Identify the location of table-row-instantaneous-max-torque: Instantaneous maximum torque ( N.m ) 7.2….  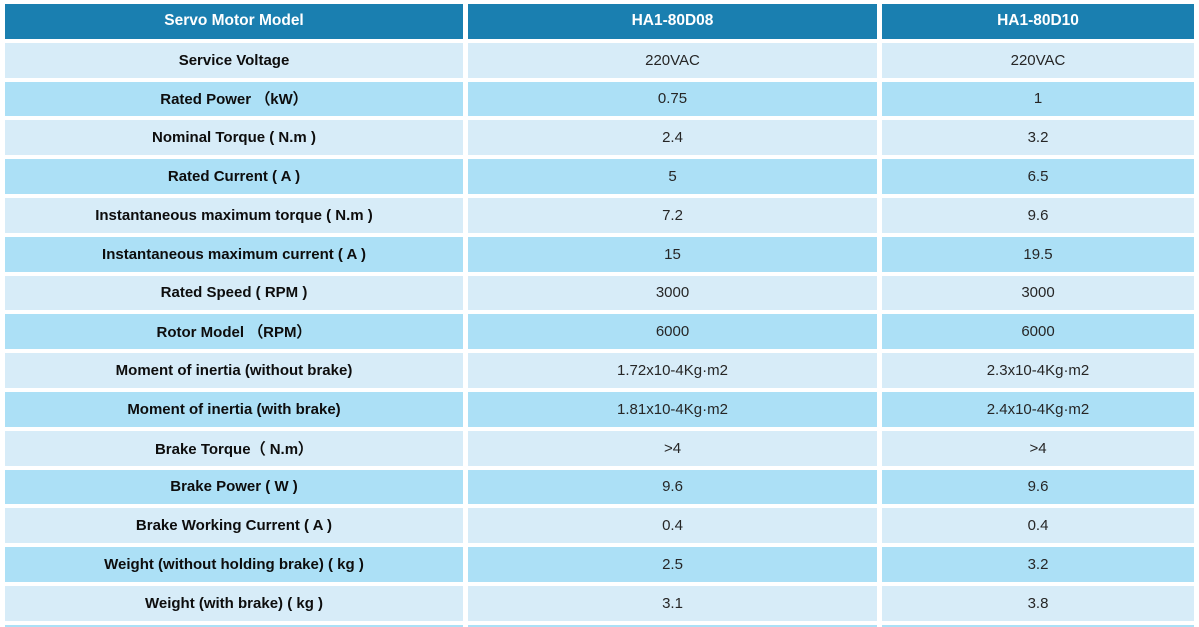
(599, 215).